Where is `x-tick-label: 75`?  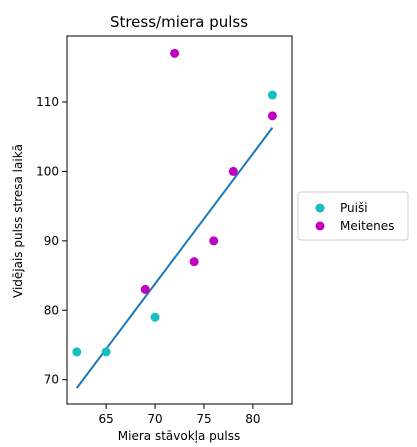 x-tick-label: 75 is located at coordinates (203, 419).